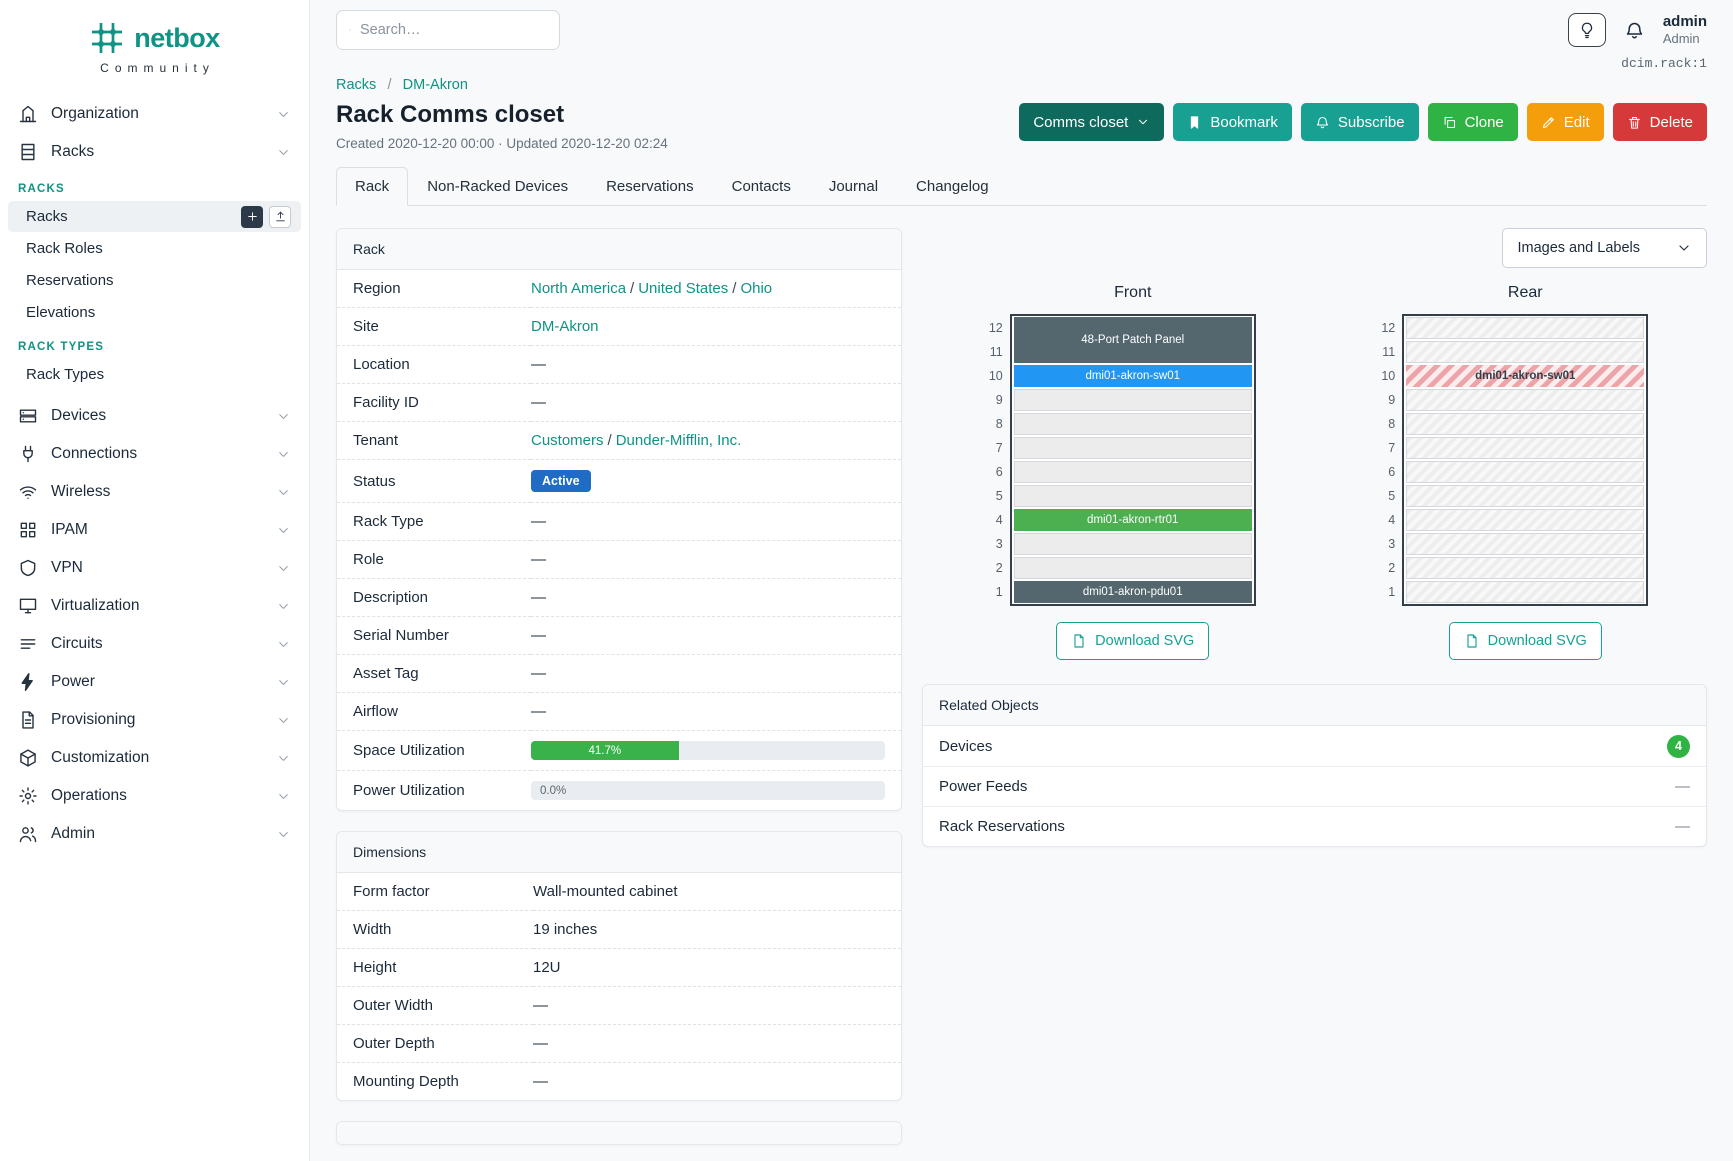 The width and height of the screenshot is (1733, 1161). I want to click on netbox-logo: netbox Community, so click(154, 39).